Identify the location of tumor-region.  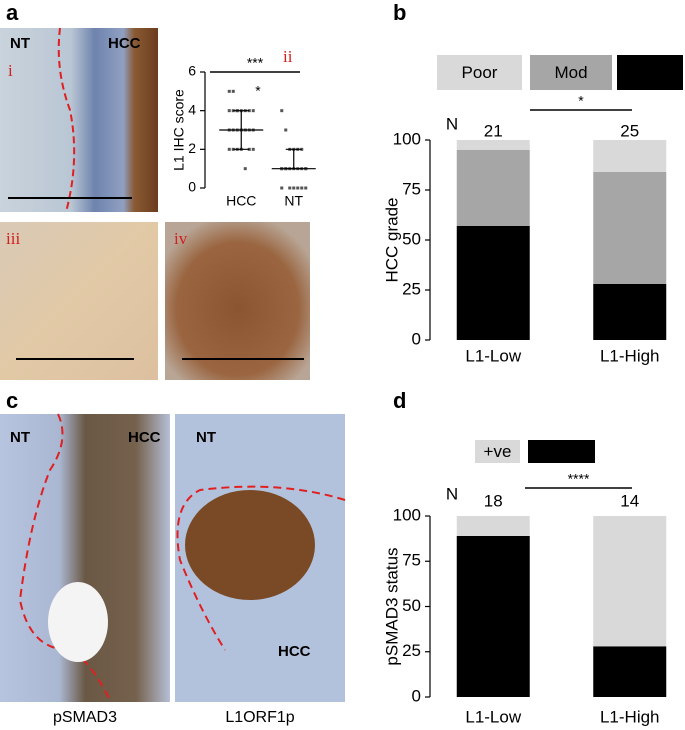
(250, 545).